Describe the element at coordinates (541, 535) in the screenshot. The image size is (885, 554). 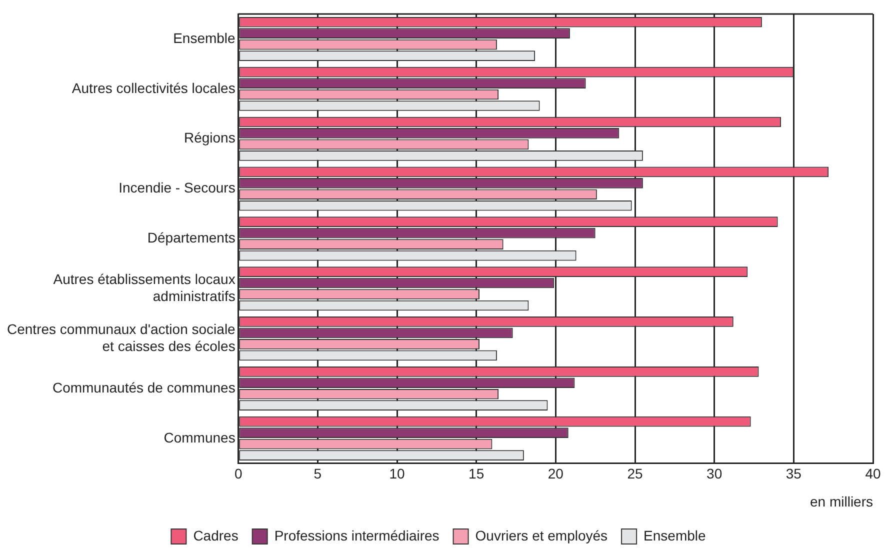
I see `legend-label: Ouvriers et employés` at that location.